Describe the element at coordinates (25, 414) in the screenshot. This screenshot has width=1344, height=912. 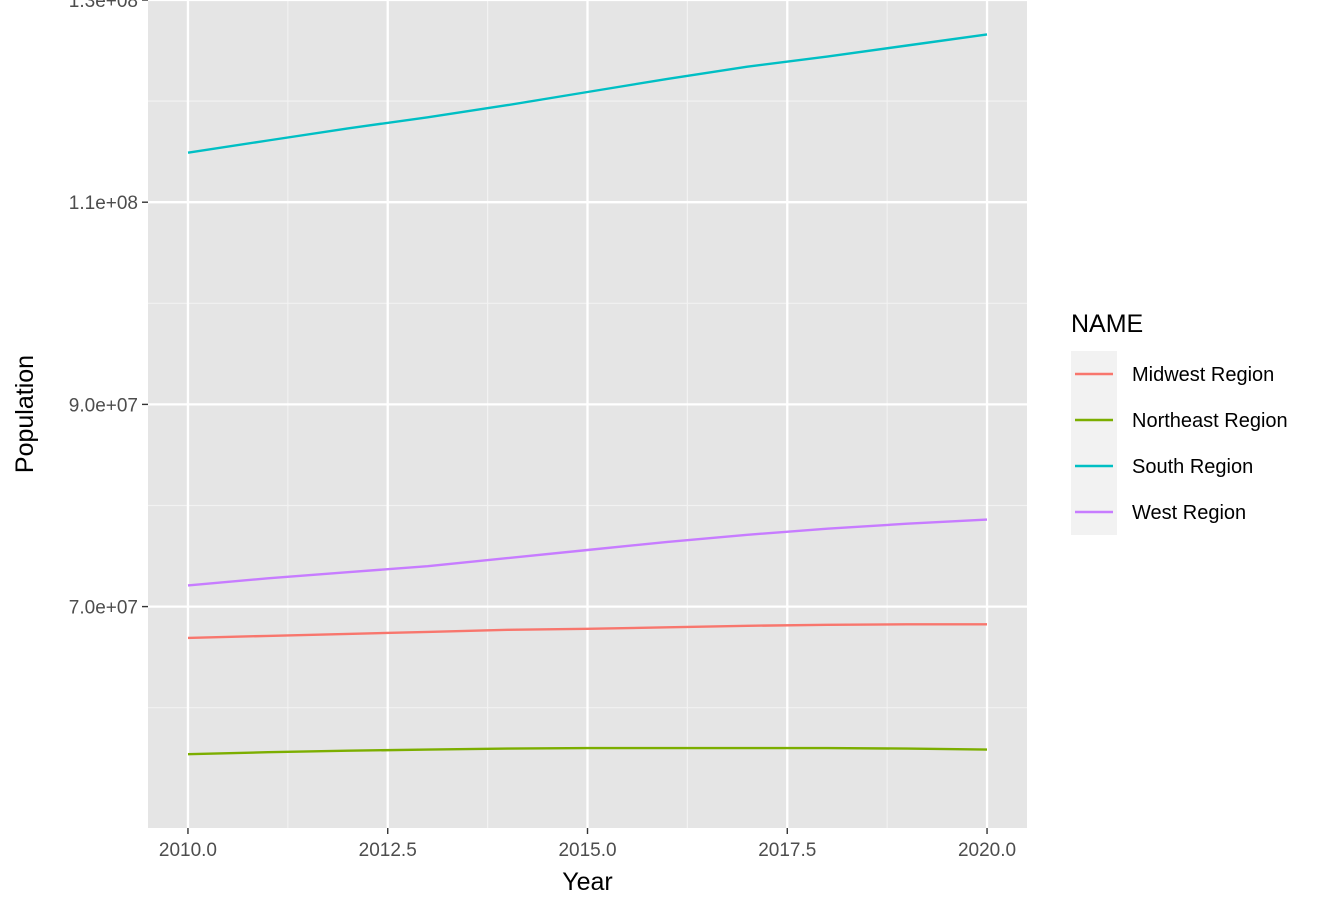
I see `y-axis-title: Population` at that location.